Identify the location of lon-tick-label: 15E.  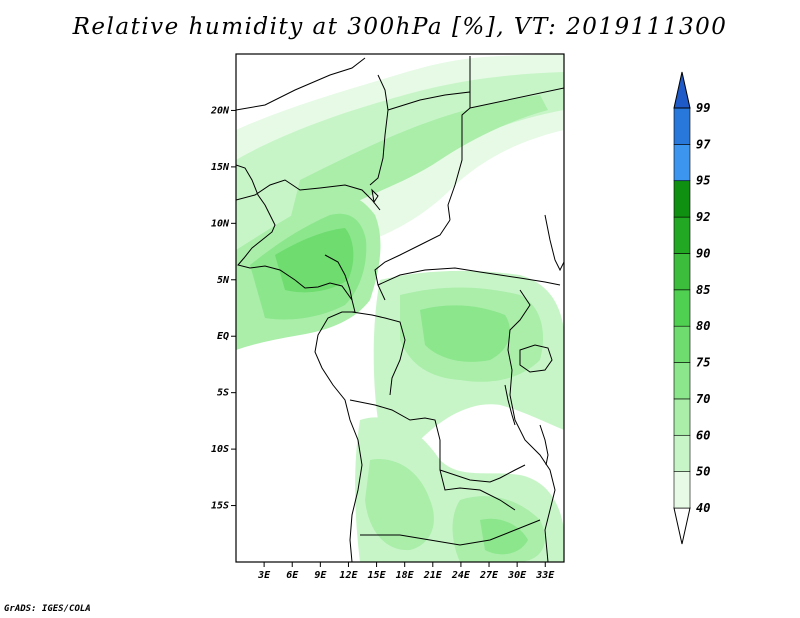
(377, 575).